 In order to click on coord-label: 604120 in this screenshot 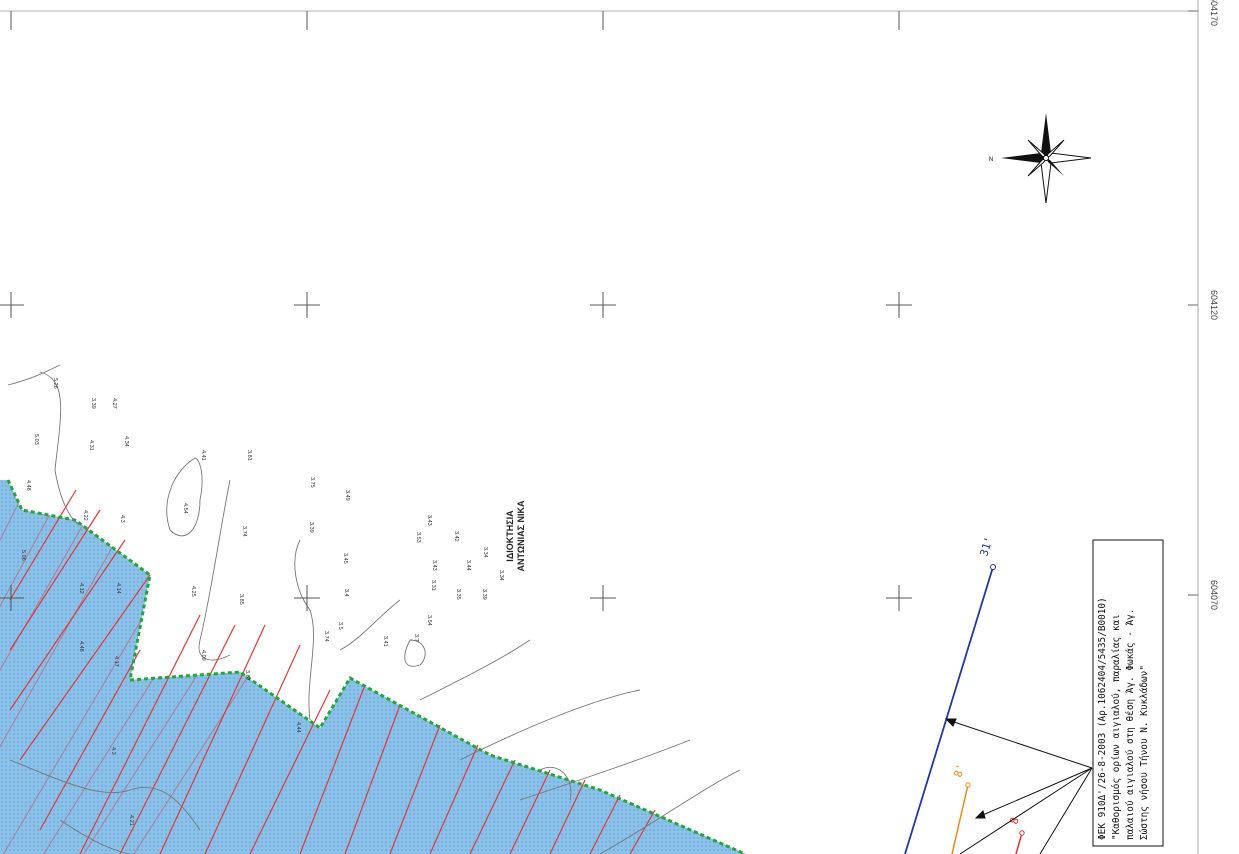, I will do `click(1214, 305)`.